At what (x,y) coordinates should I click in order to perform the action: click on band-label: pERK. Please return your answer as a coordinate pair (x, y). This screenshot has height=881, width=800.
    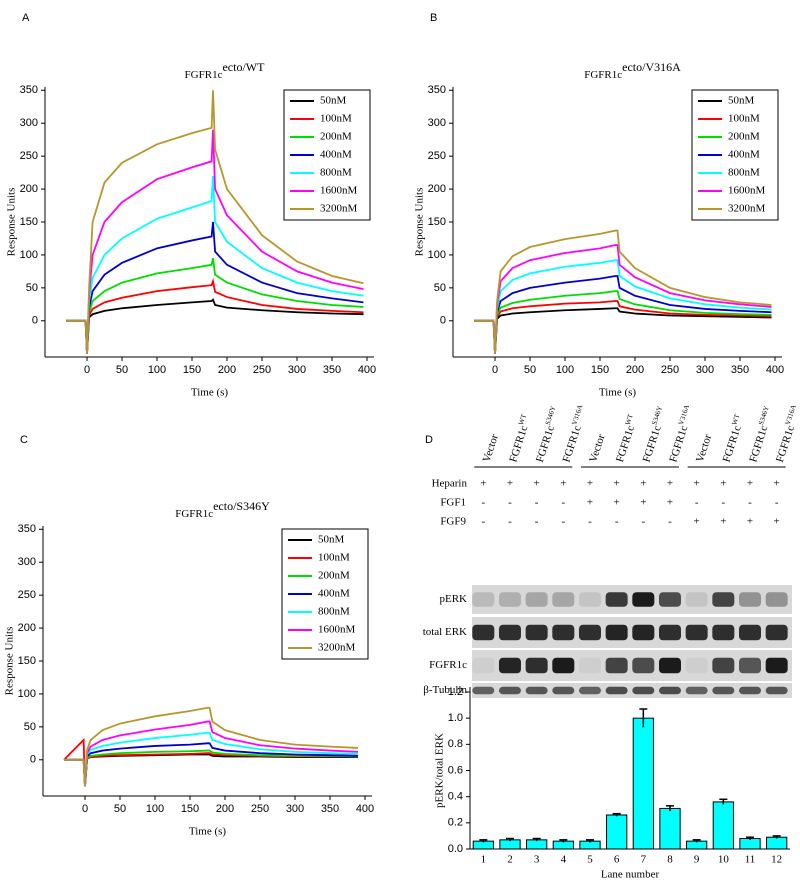
    Looking at the image, I should click on (454, 599).